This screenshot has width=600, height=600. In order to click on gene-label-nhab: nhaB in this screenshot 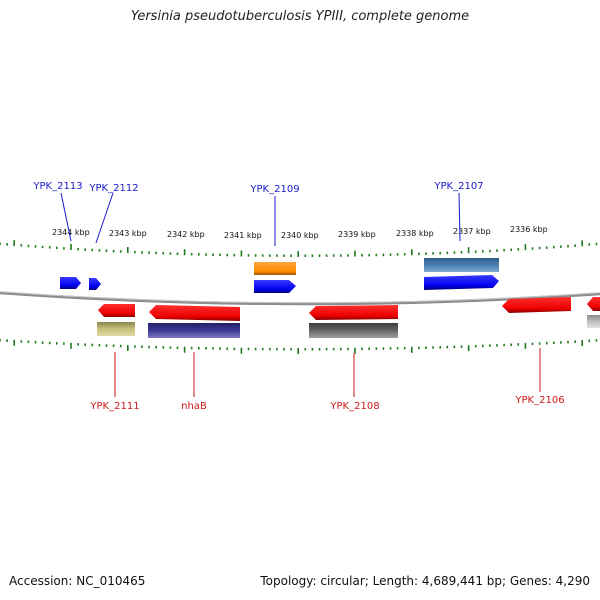, I will do `click(194, 406)`.